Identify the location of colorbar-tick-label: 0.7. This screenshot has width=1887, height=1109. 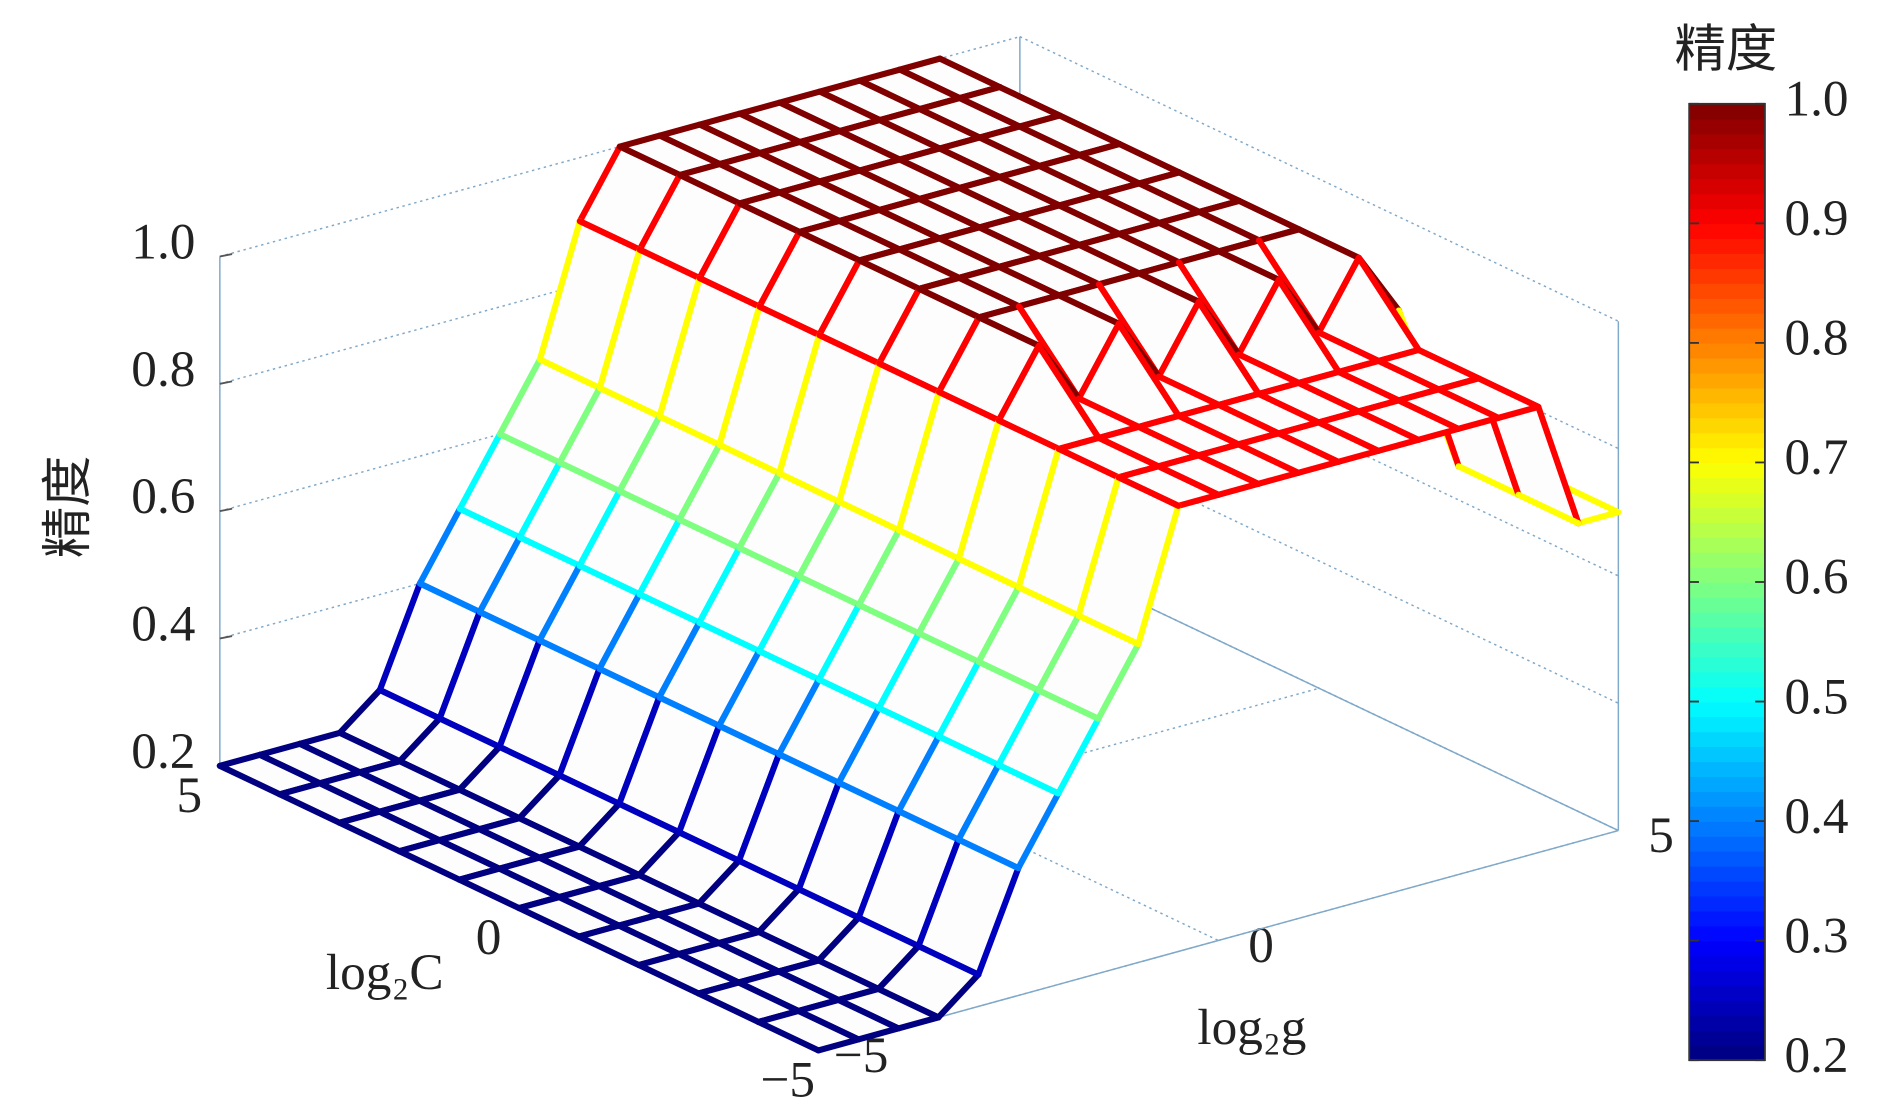
(1816, 457).